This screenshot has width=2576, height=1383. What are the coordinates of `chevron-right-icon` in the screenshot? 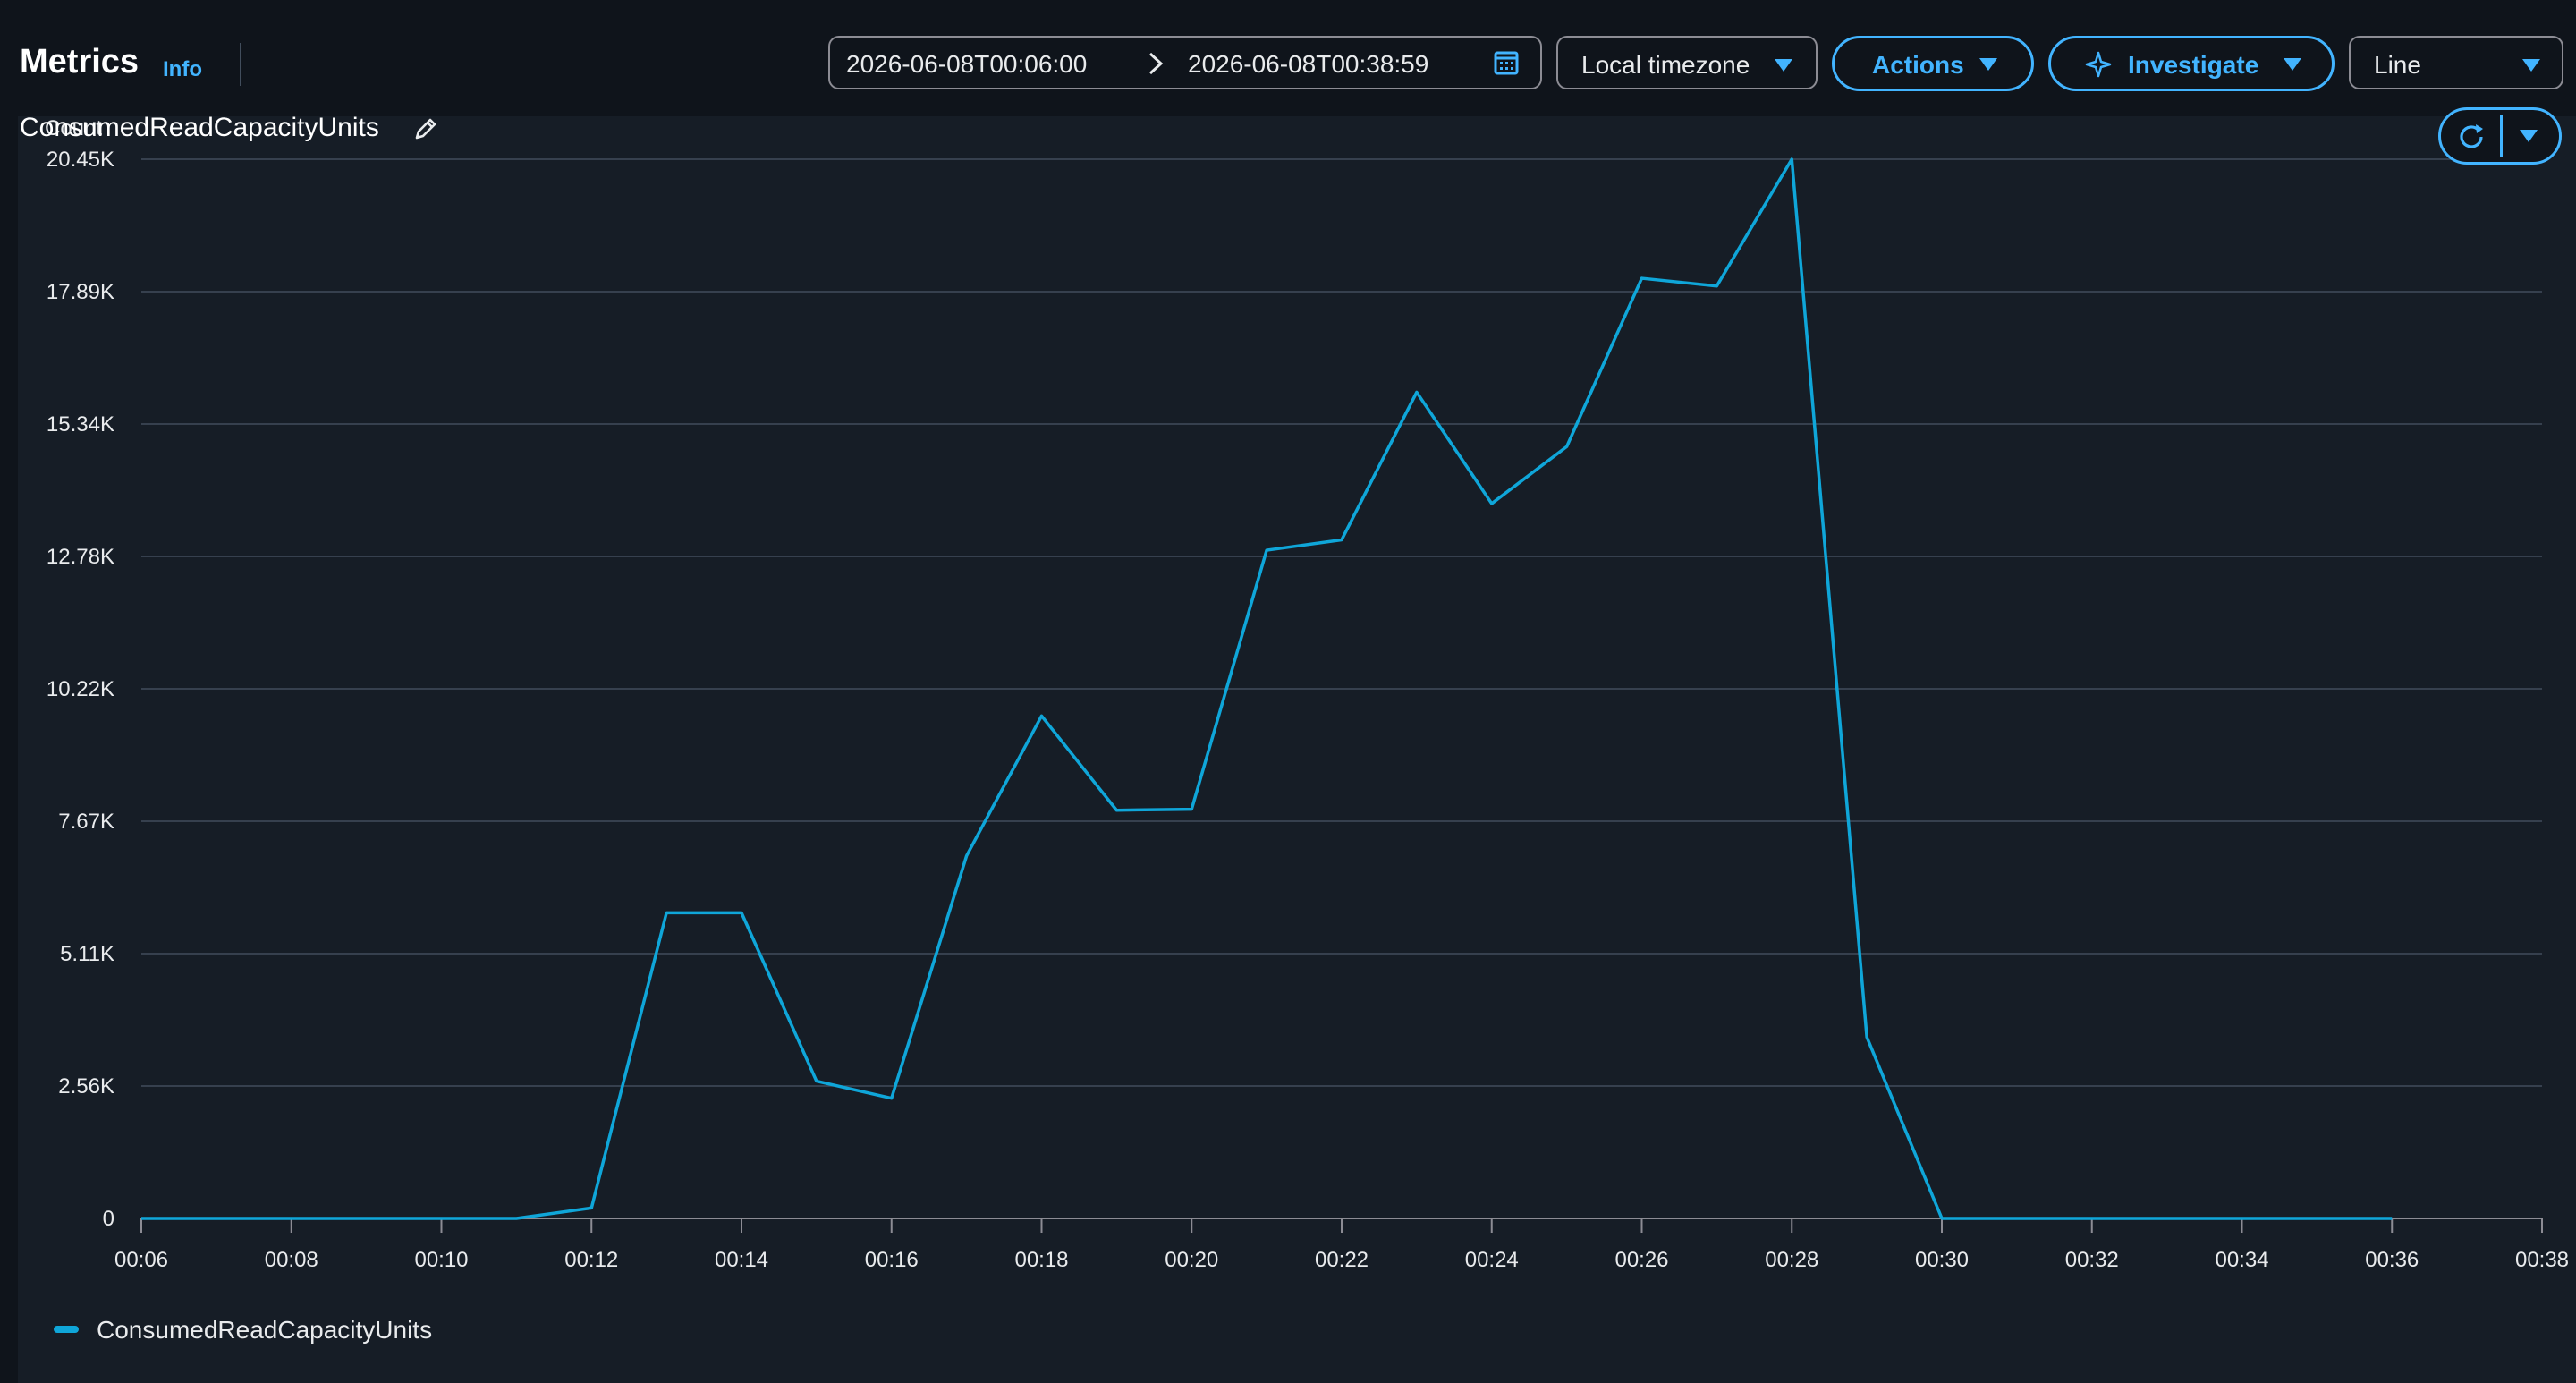 It's located at (1156, 63).